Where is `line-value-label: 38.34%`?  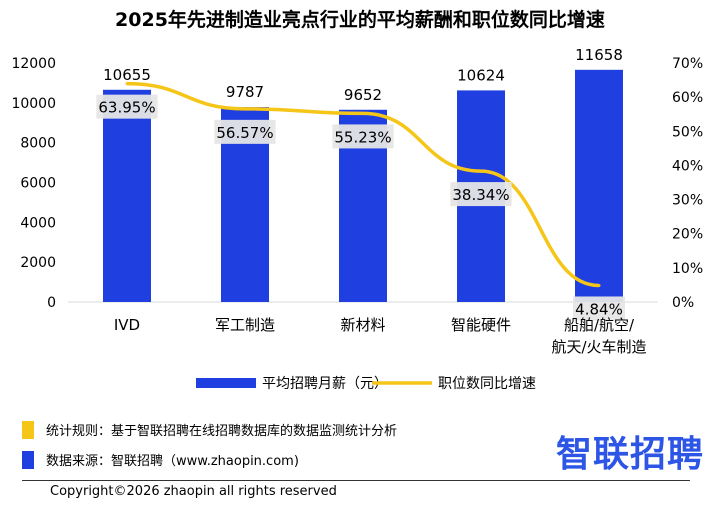
line-value-label: 38.34% is located at coordinates (480, 195).